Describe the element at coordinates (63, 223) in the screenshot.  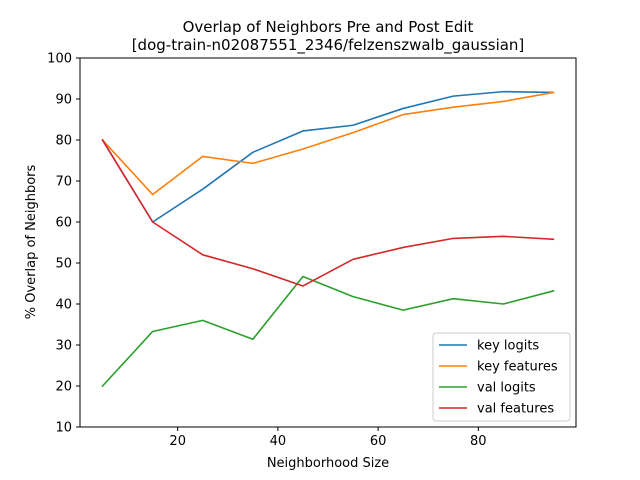
I see `y-tick-label: 60` at that location.